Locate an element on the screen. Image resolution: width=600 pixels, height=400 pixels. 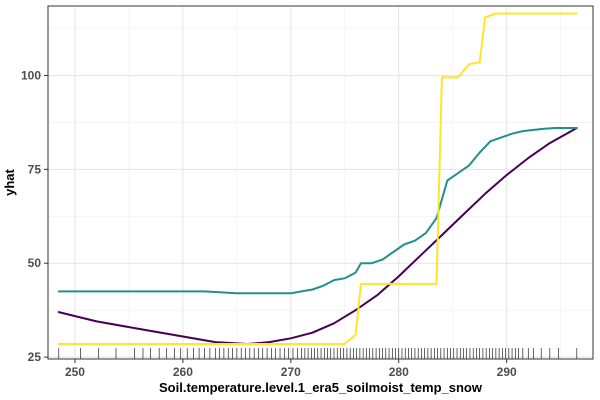
y-tick-label: 100 is located at coordinates (31, 75).